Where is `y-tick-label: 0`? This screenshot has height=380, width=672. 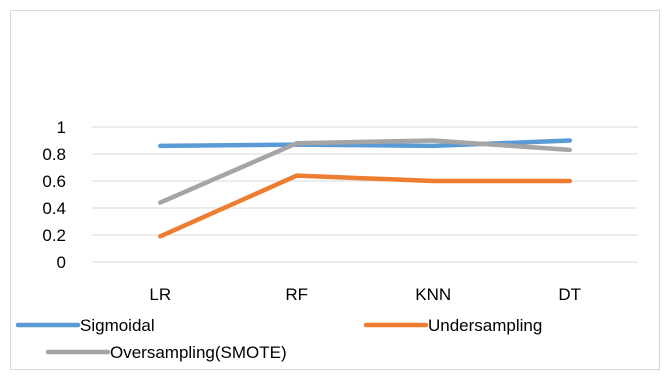
y-tick-label: 0 is located at coordinates (61, 262).